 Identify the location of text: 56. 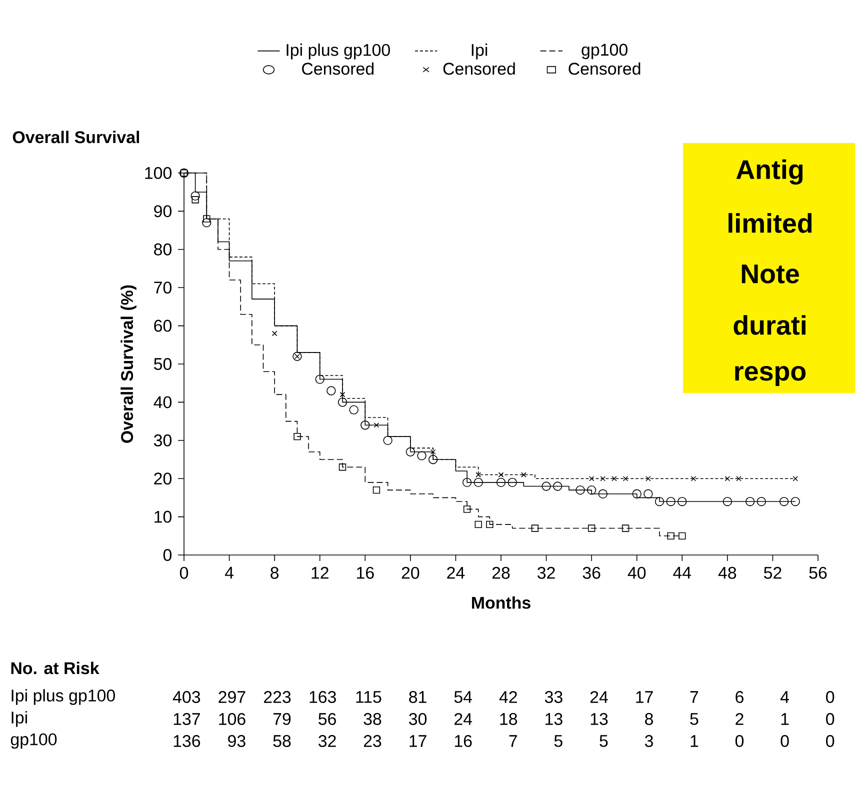
(327, 719).